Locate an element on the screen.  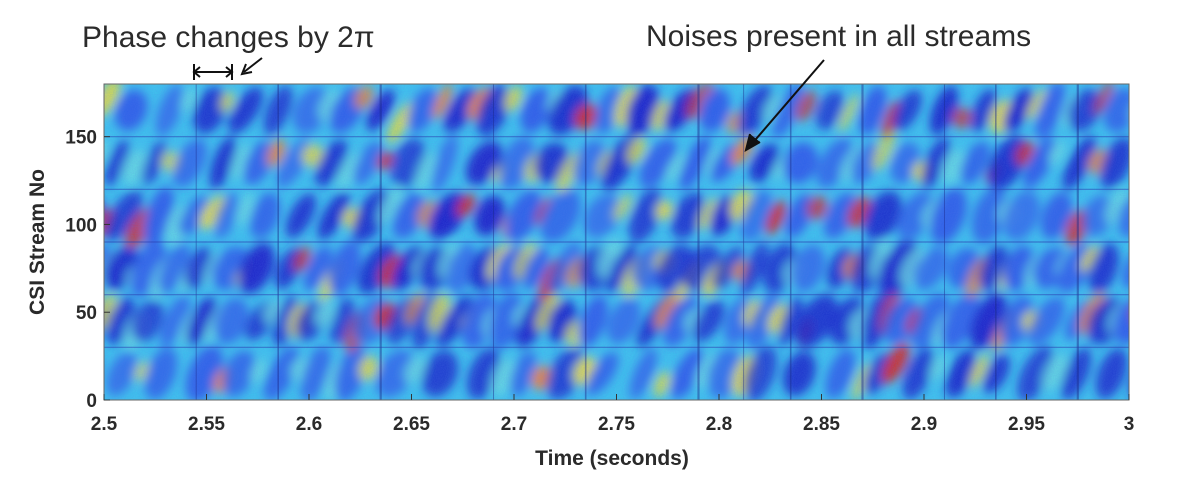
phase-pointer-arrow is located at coordinates (253, 65).